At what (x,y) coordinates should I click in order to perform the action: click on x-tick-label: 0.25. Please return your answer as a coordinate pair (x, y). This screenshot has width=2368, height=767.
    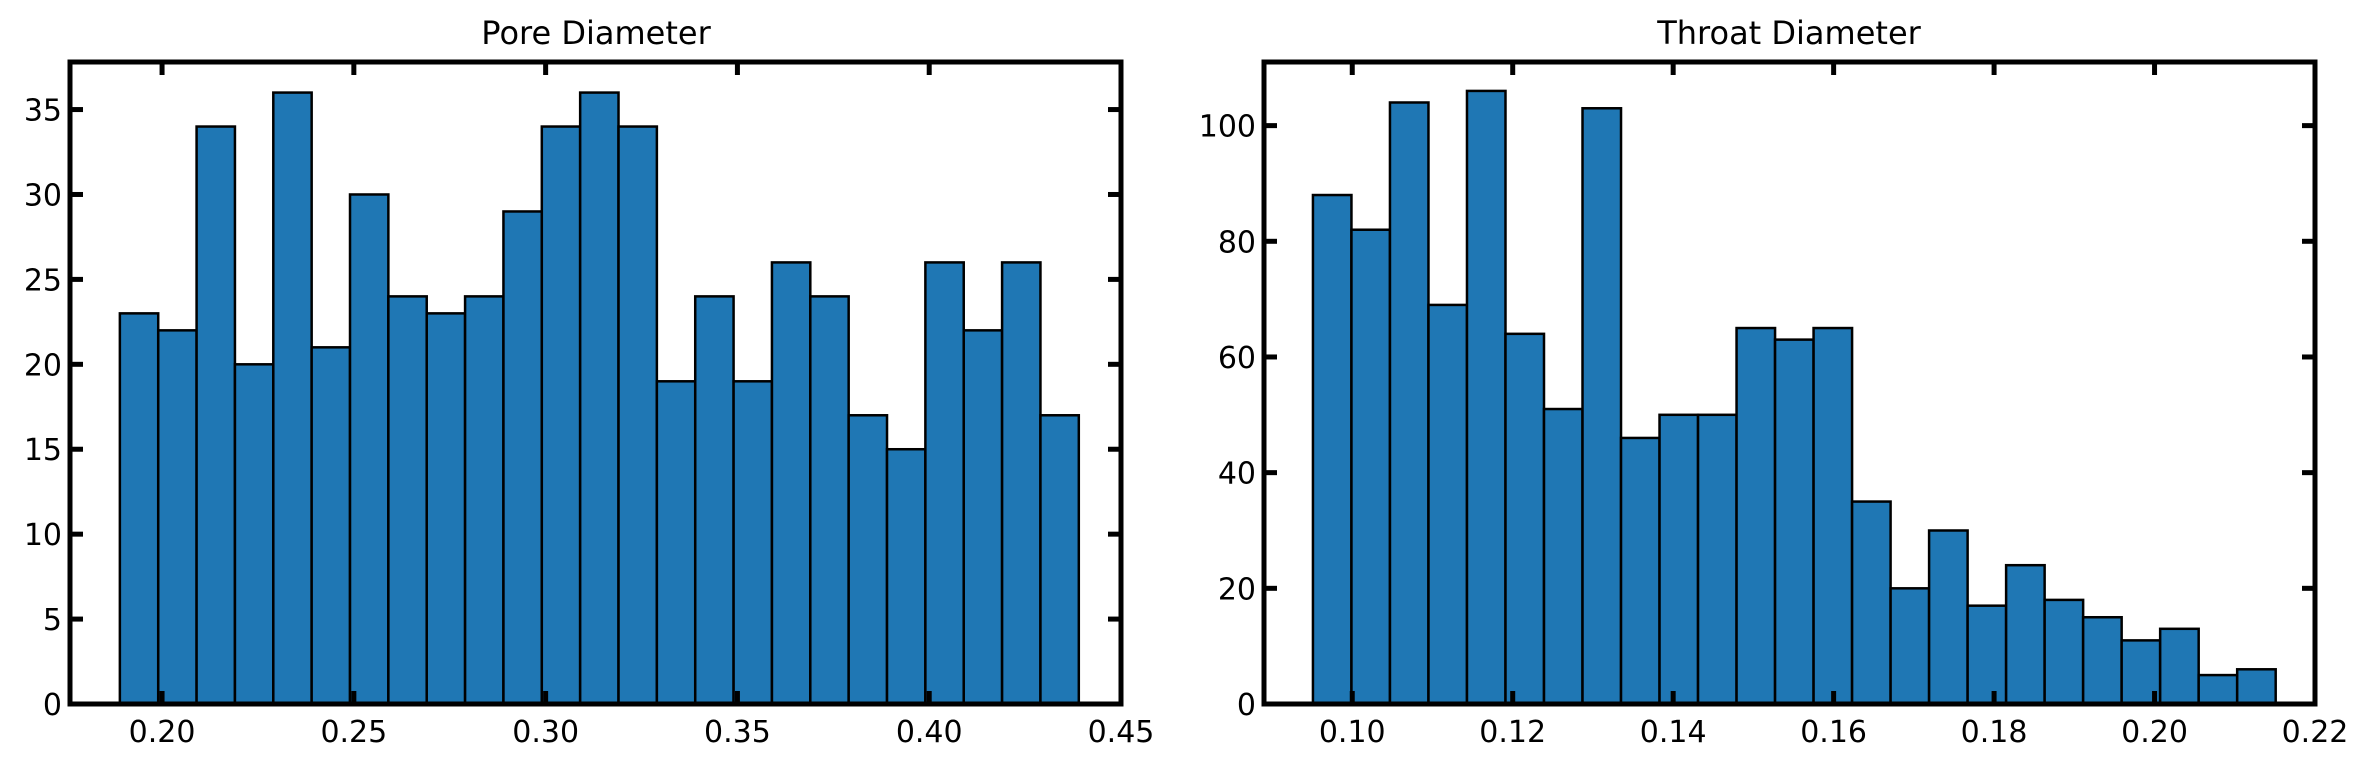
    Looking at the image, I should click on (353, 732).